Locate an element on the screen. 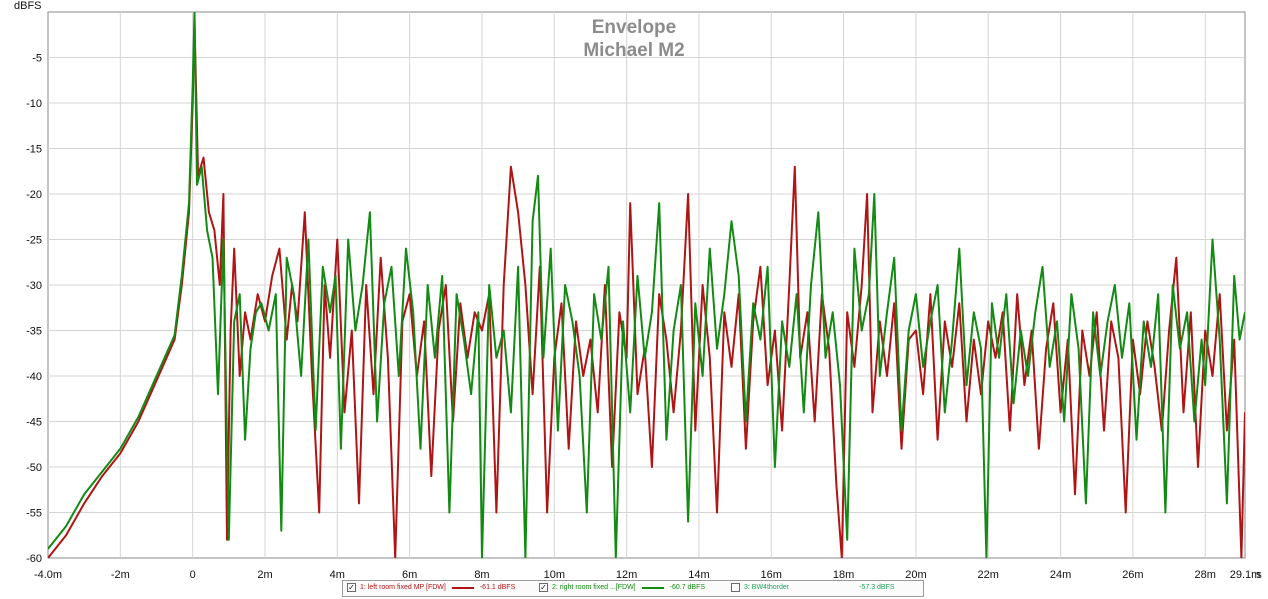  x-tick-label: 0 is located at coordinates (193, 575).